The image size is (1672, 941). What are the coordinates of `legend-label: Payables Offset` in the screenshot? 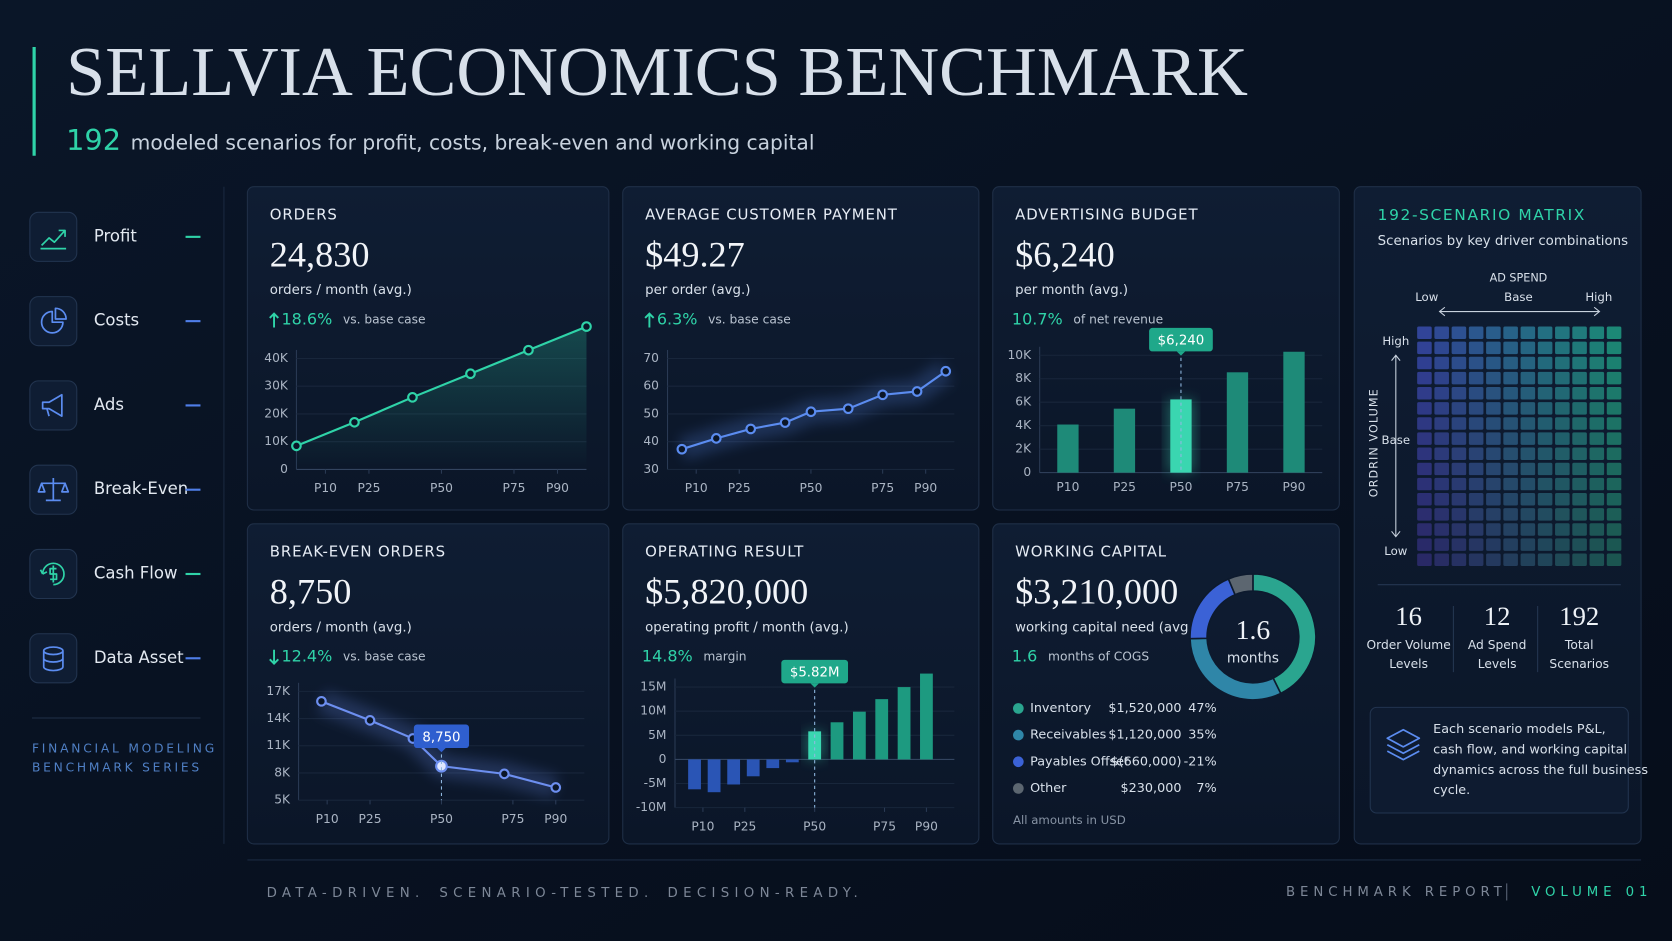 It's located at (1079, 761).